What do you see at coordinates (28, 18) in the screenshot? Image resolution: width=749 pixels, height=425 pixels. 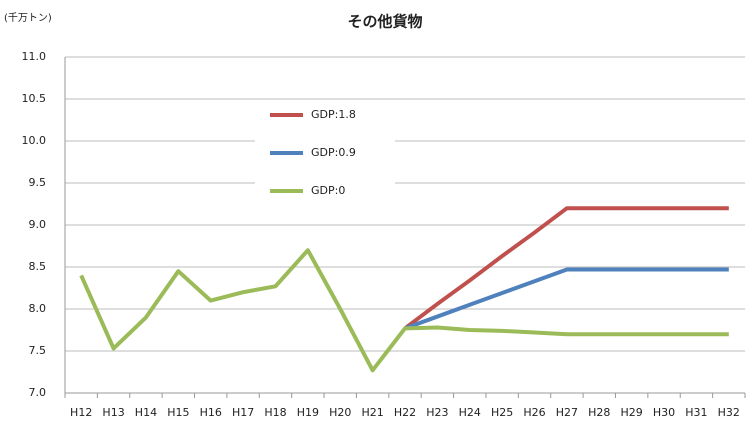 I see `y-axis-label: (千万トン)` at bounding box center [28, 18].